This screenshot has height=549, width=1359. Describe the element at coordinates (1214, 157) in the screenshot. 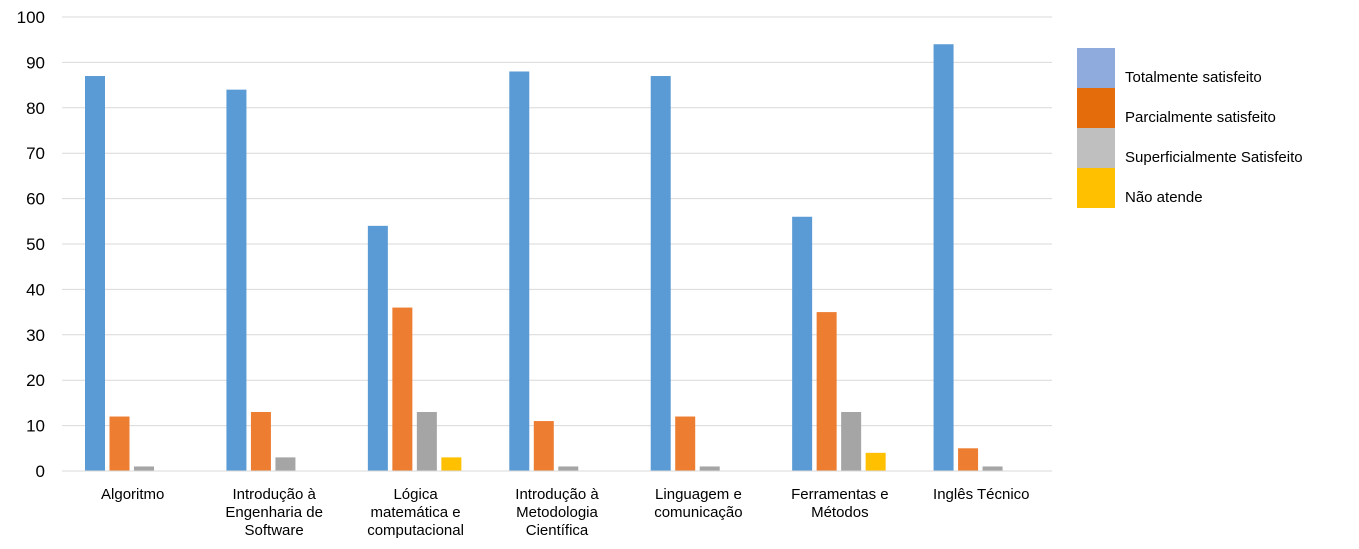

I see `legend-label: Superficialmente Satisfeito` at that location.